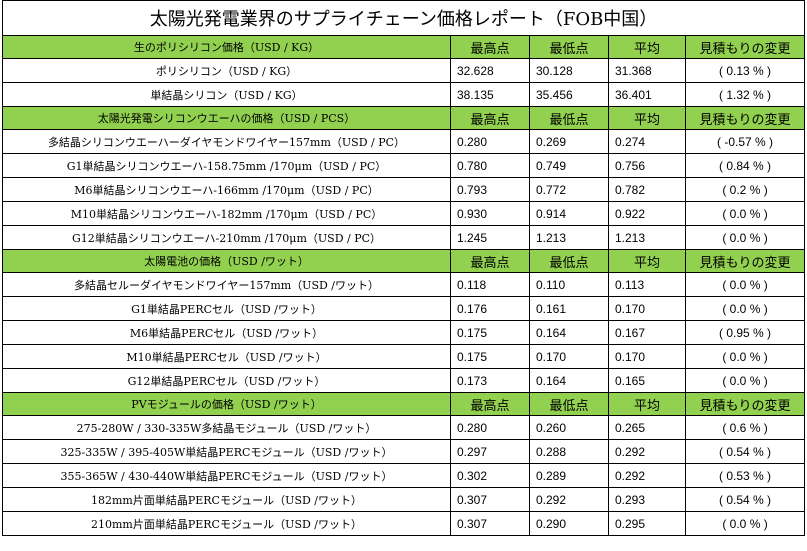 This screenshot has width=807, height=551. What do you see at coordinates (745, 427) in the screenshot?
I see `cell-change: ( 0.6 % )` at bounding box center [745, 427].